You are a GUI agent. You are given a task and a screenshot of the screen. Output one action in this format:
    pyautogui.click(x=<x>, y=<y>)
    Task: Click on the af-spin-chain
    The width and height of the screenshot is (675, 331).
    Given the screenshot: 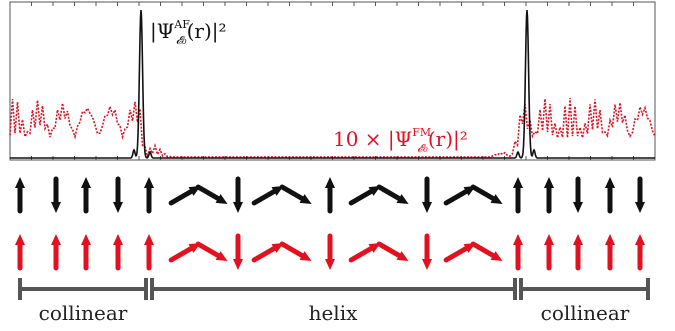 What is the action you would take?
    pyautogui.click(x=330, y=195)
    